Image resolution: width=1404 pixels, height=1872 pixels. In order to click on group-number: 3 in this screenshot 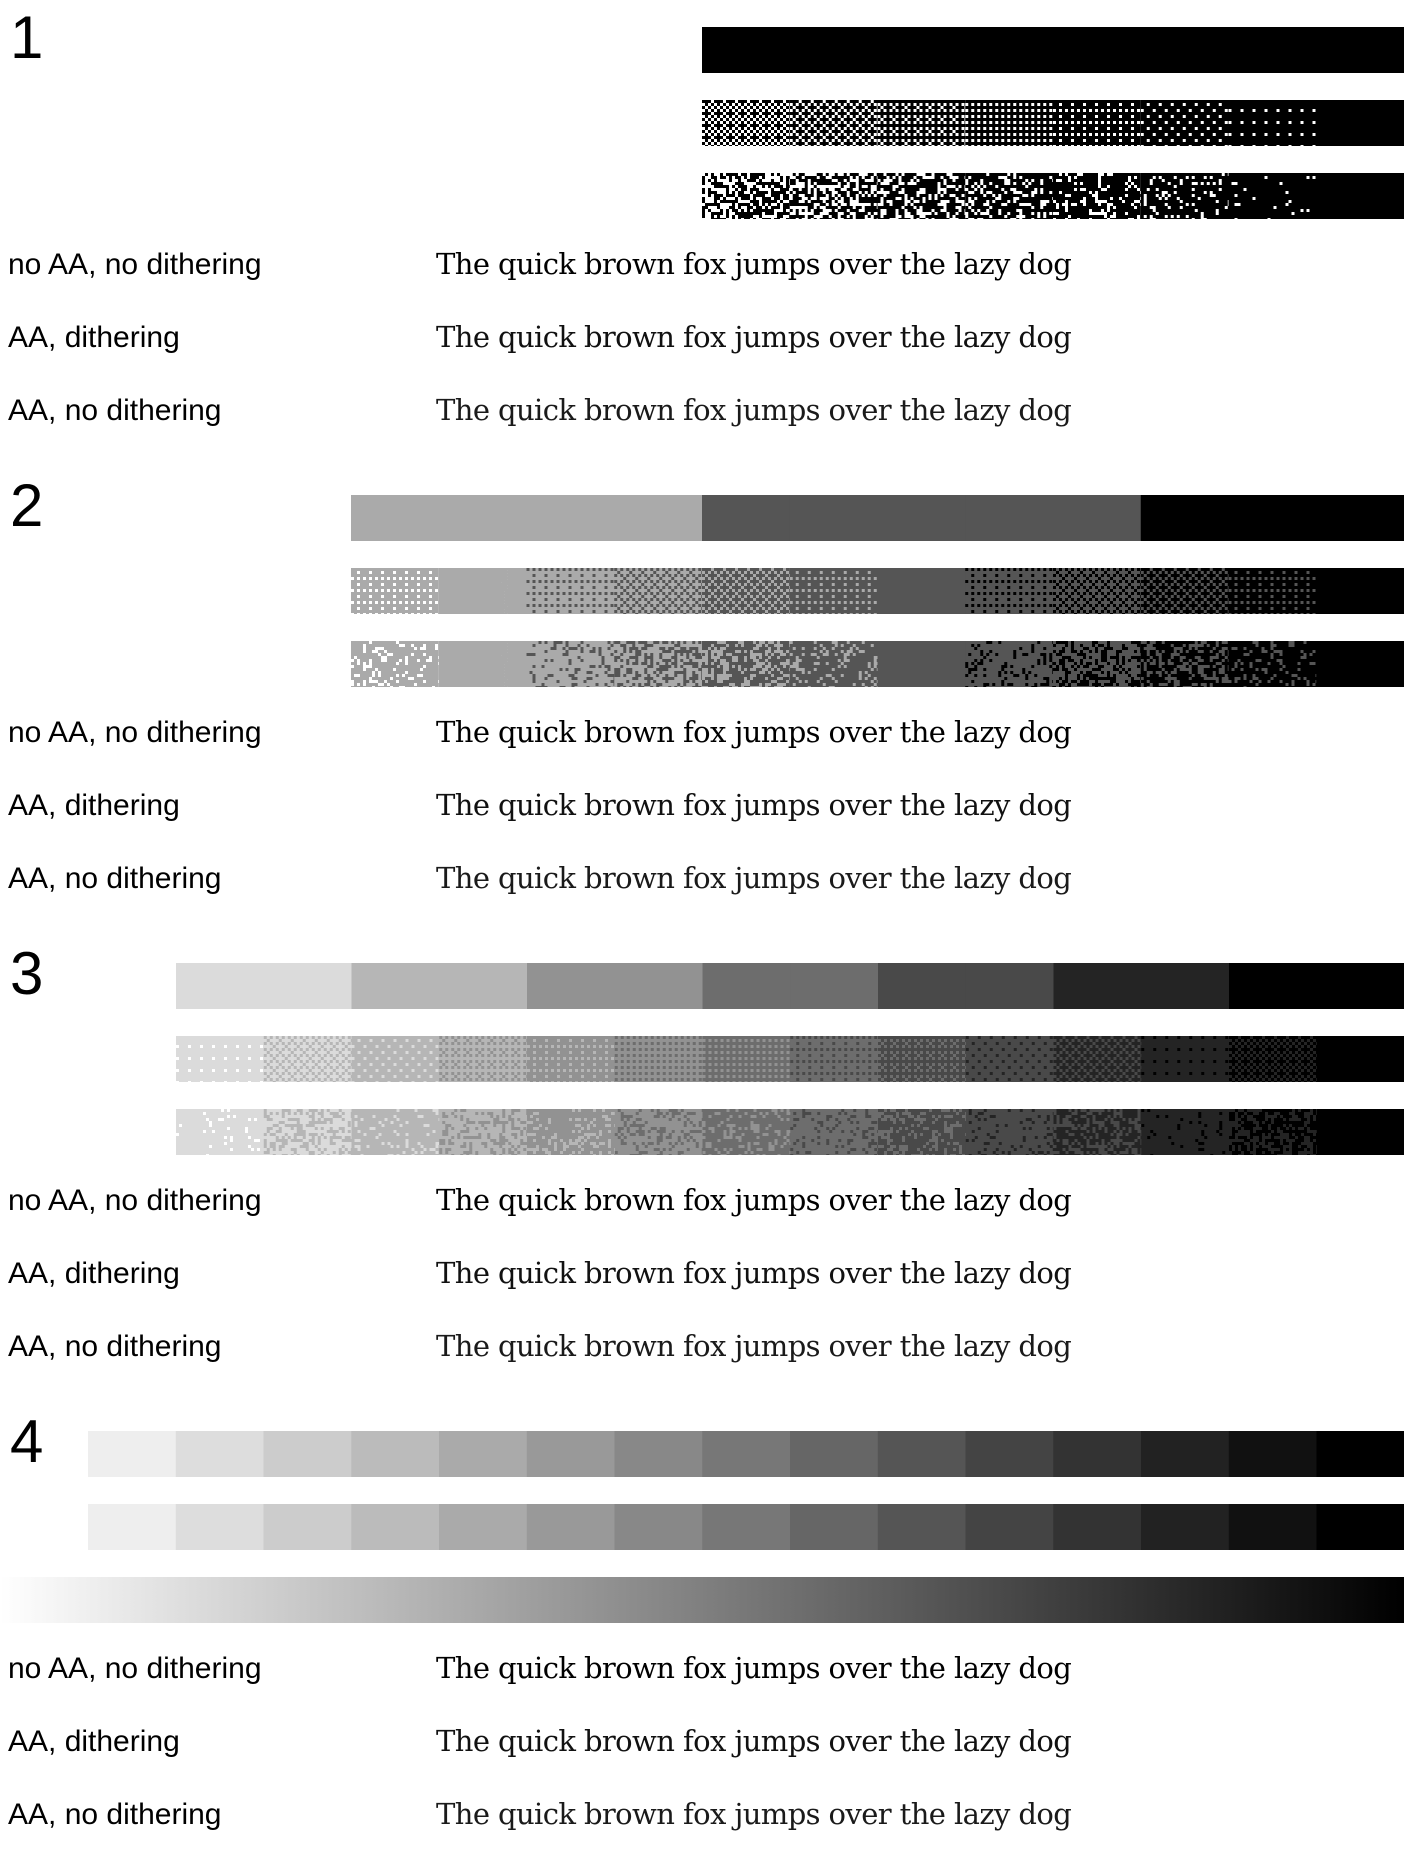, I will do `click(27, 973)`.